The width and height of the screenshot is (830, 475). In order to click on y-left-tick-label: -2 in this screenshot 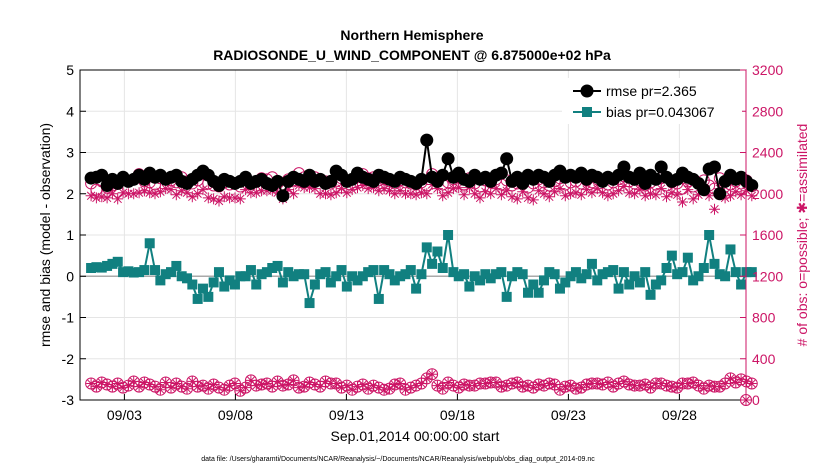, I will do `click(68, 359)`.